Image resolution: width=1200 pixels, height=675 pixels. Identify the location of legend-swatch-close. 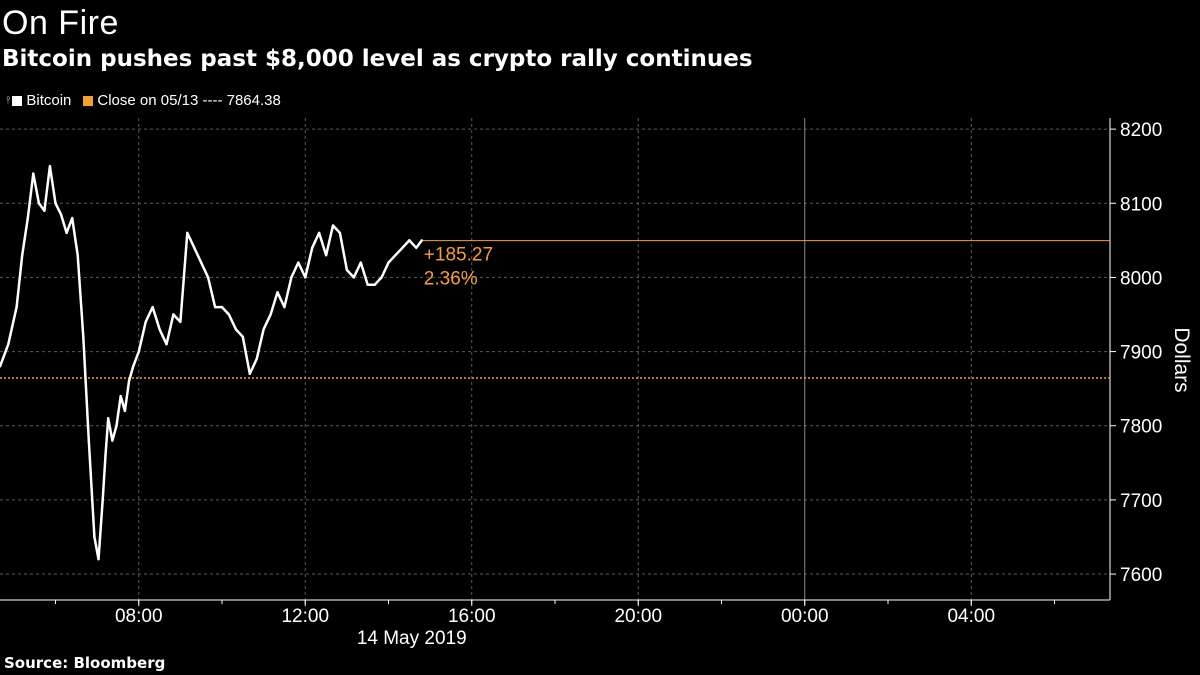
(88, 100).